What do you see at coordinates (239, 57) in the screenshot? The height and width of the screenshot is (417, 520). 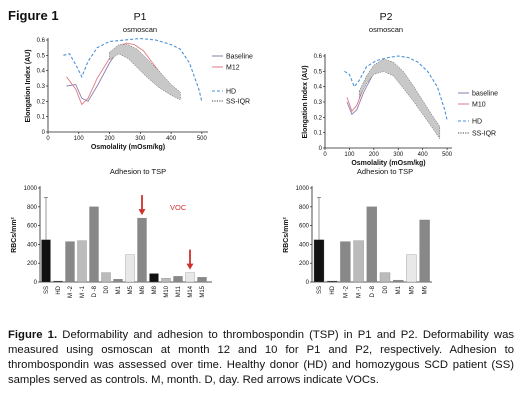 I see `legend-label: Baseline` at bounding box center [239, 57].